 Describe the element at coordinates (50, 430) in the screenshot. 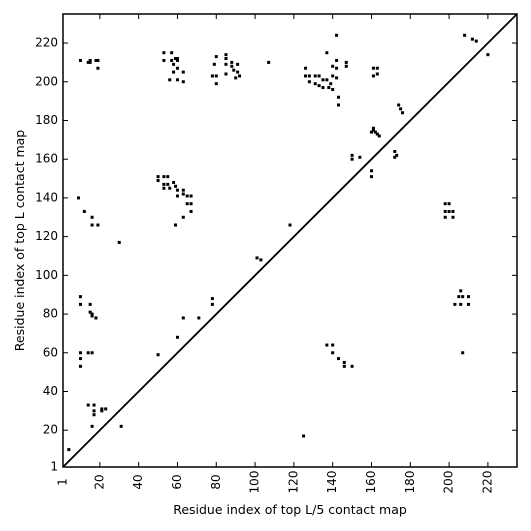

I see `y-tick-label: 20` at that location.